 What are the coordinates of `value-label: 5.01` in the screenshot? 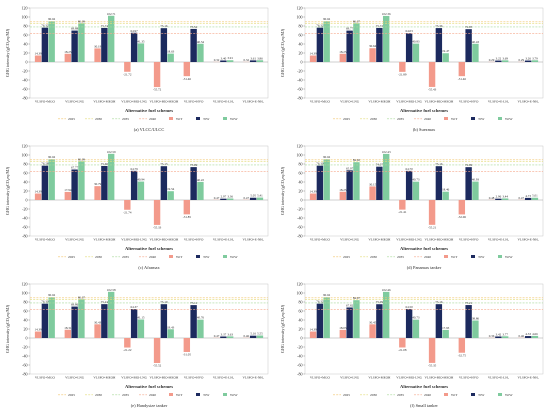 It's located at (535, 196).